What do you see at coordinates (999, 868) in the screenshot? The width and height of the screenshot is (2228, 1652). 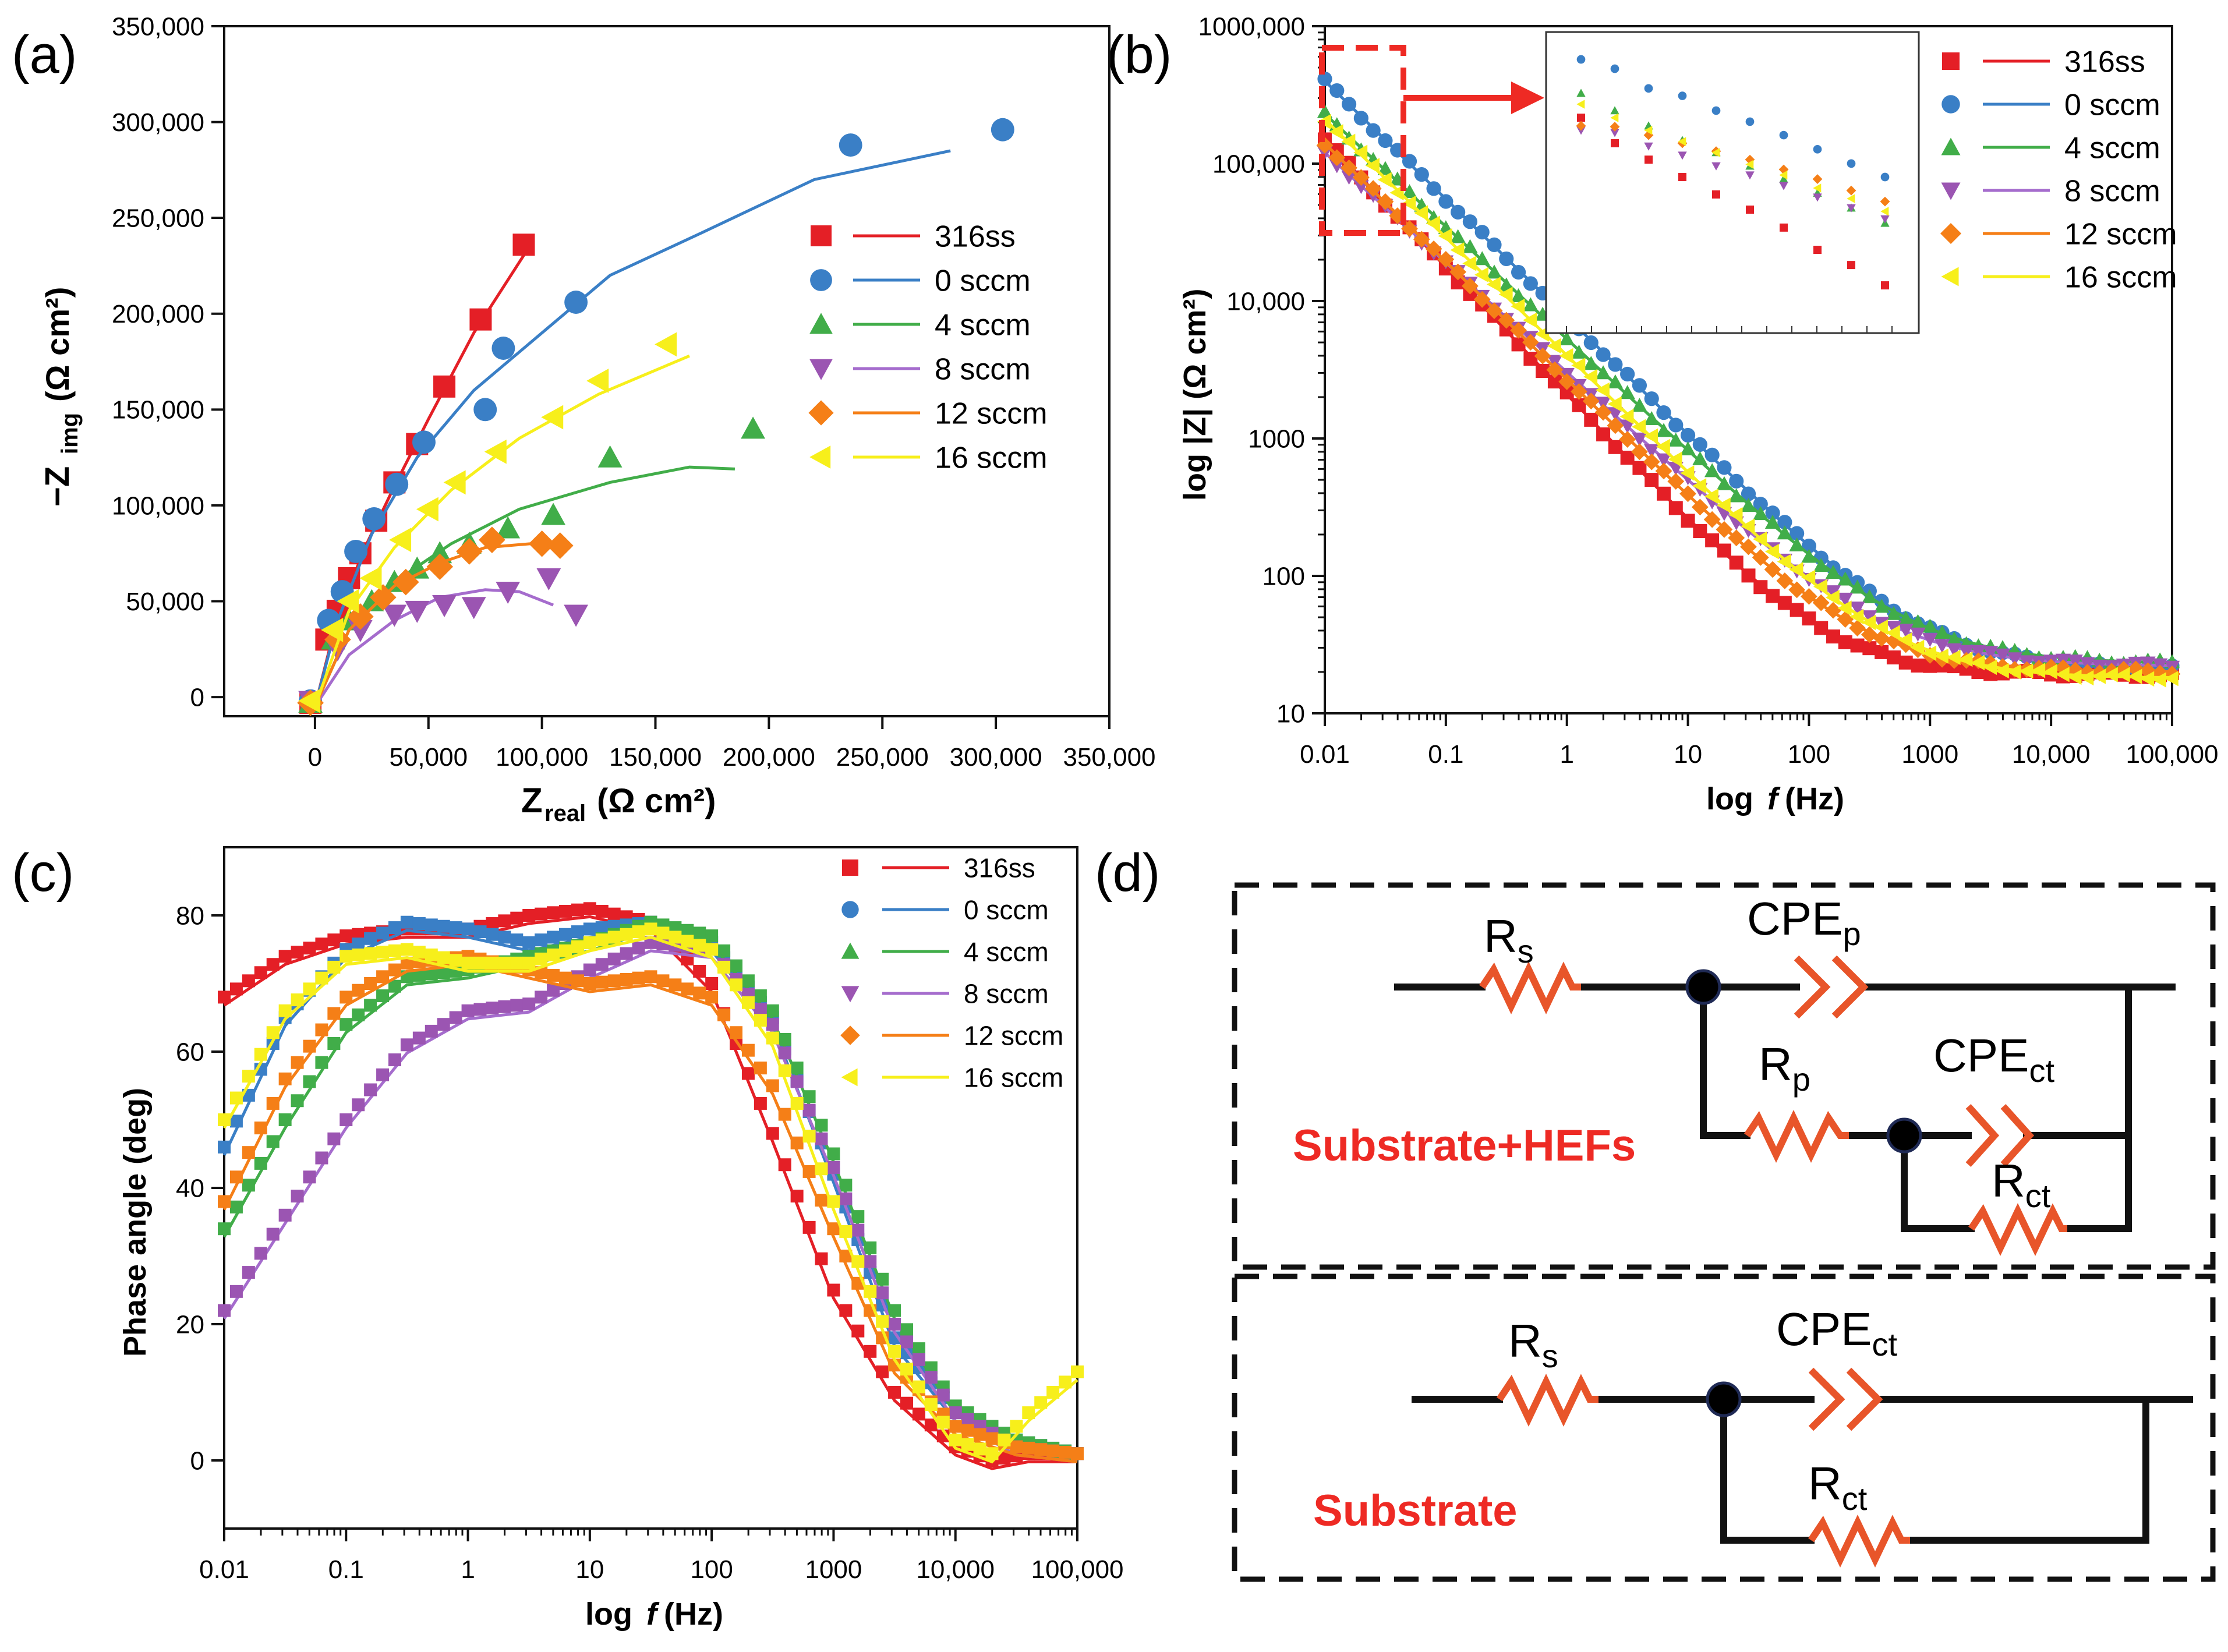 I see `legend-label-316ss: 316ss` at bounding box center [999, 868].